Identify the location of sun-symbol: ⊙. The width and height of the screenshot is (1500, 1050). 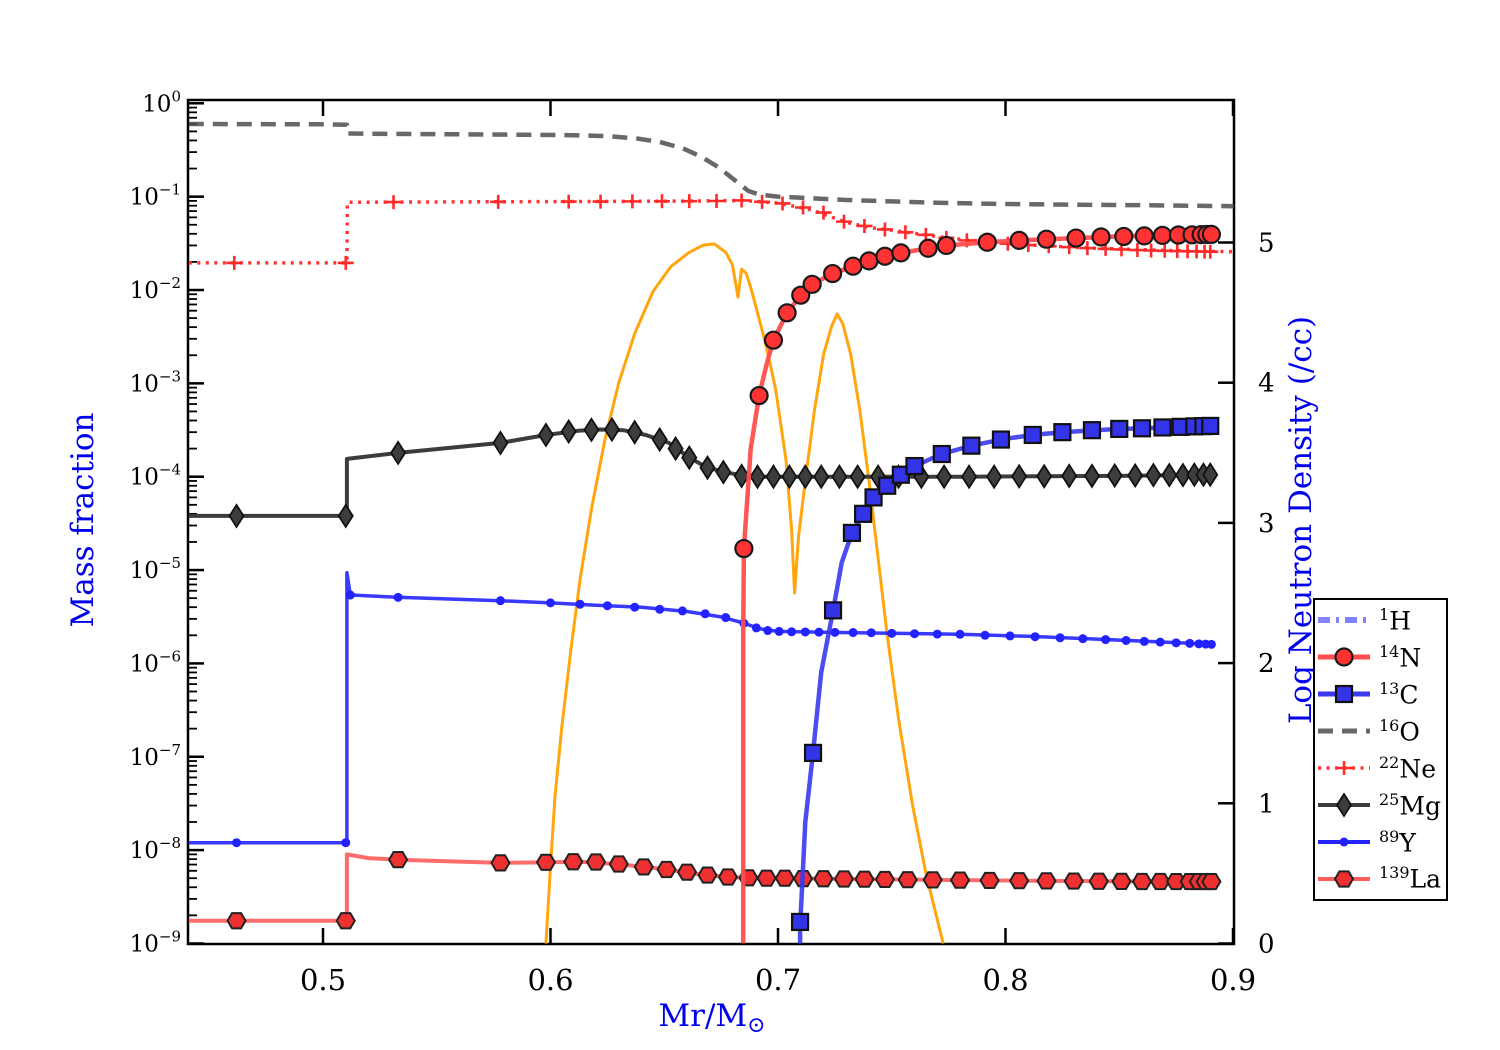
(756, 1025).